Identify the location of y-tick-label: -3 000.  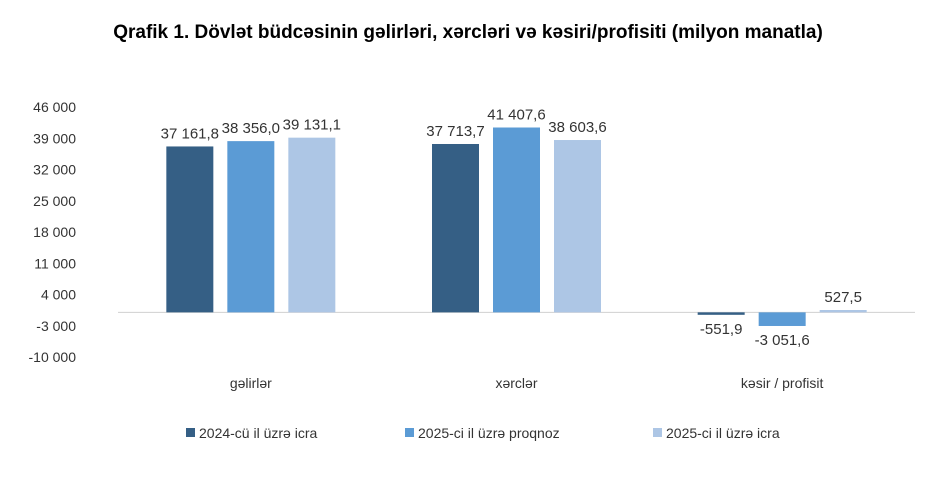
(56, 326).